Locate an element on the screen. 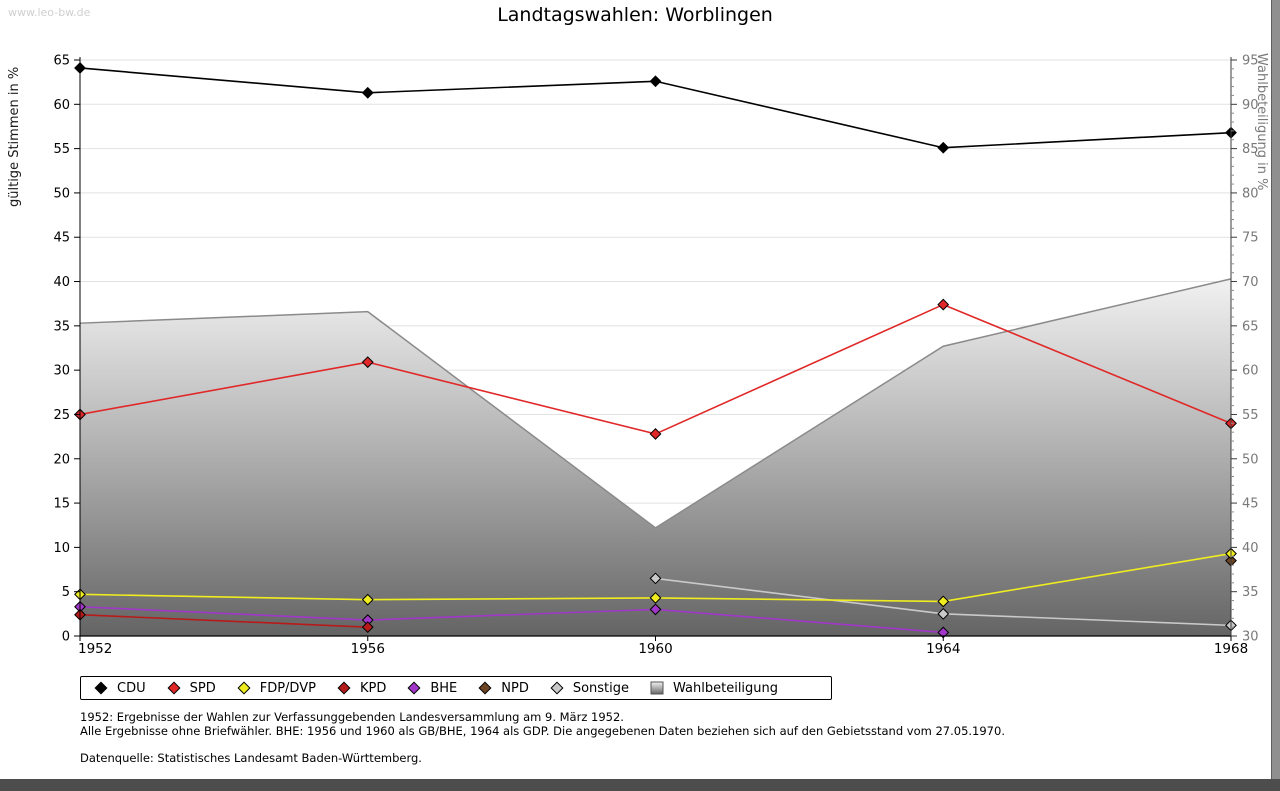 This screenshot has height=791, width=1280. legend-item-cdu: CDU is located at coordinates (120, 688).